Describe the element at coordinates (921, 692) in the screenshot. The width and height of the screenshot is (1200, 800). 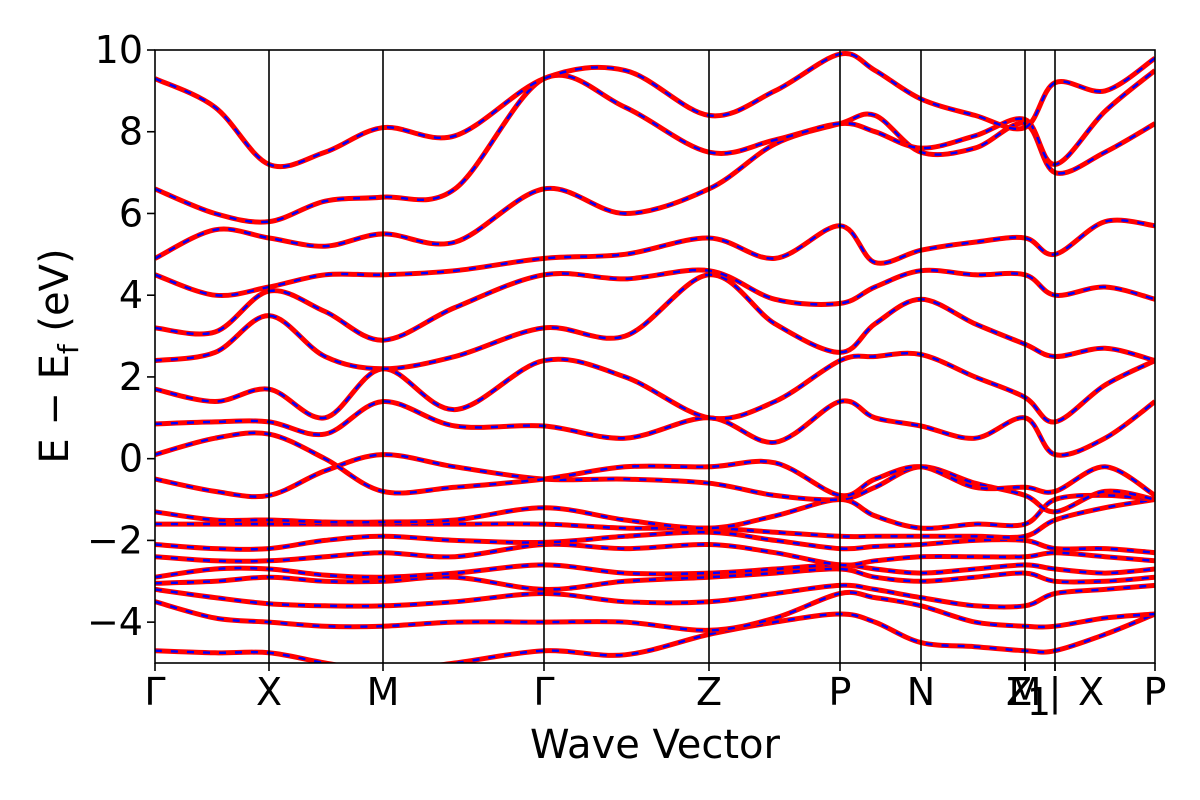
I see `x-tick-label-6: N` at that location.